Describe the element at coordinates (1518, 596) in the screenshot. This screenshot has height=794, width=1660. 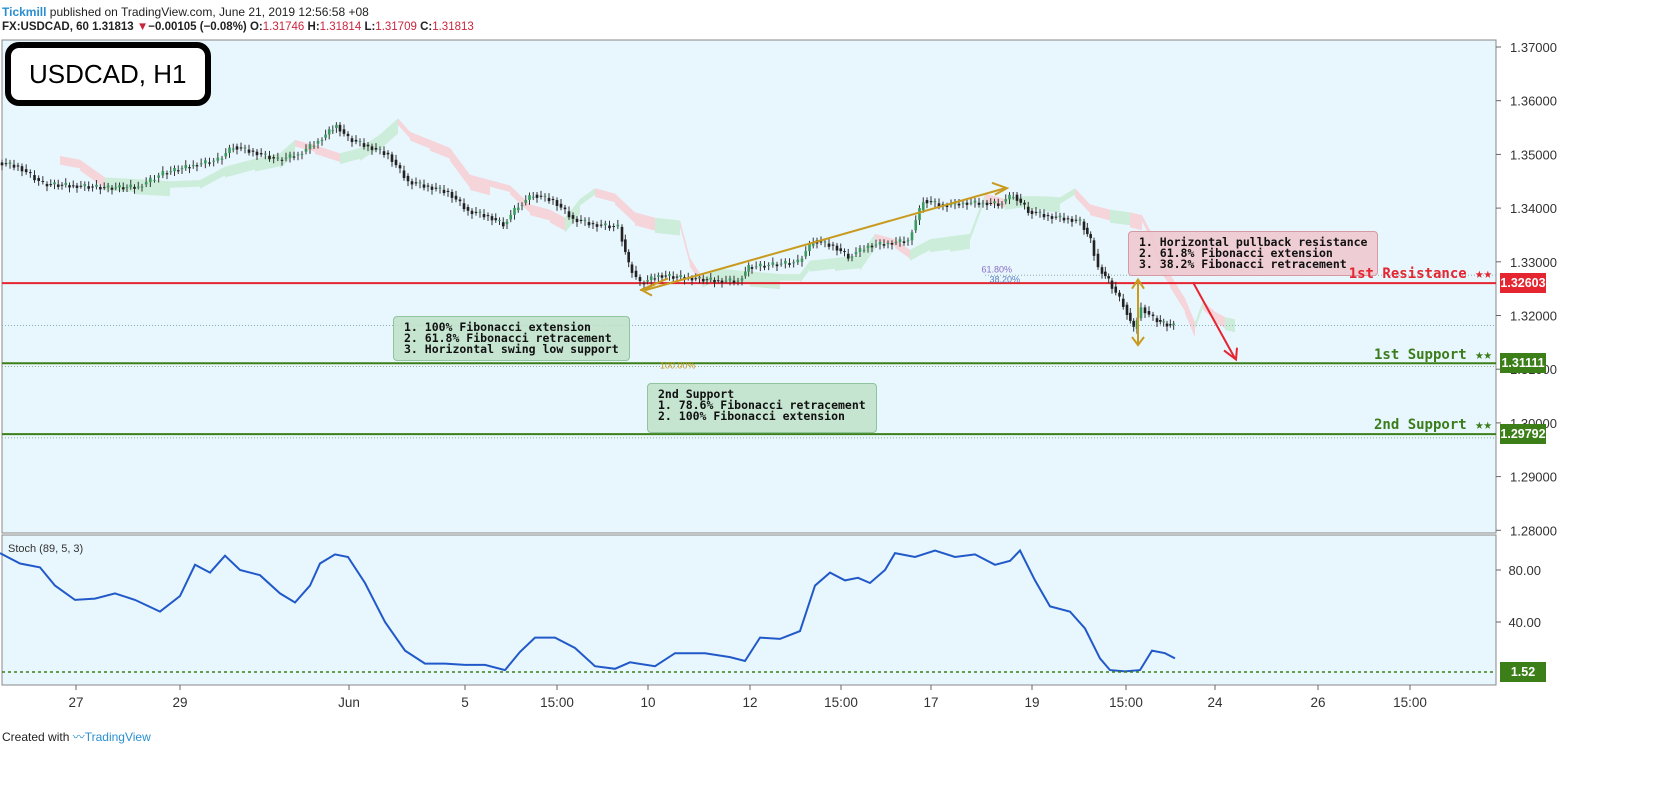
I see `stoch-axis: 80.00 40.00` at that location.